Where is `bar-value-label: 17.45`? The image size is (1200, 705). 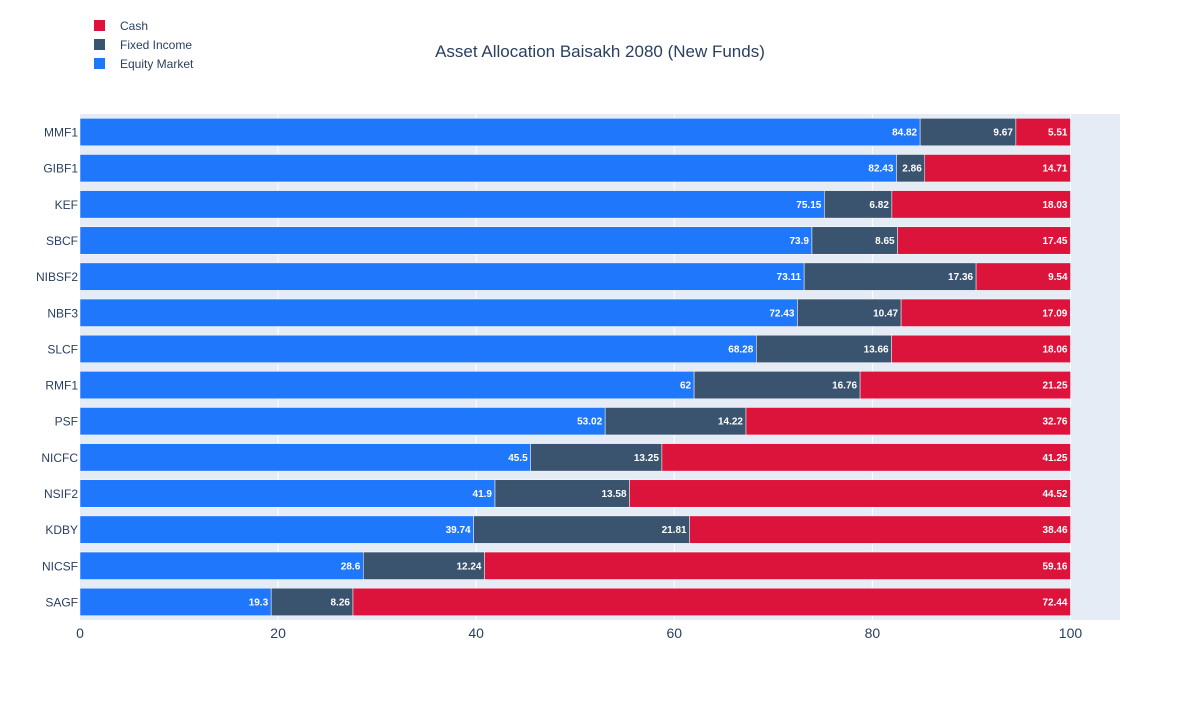 bar-value-label: 17.45 is located at coordinates (1054, 241).